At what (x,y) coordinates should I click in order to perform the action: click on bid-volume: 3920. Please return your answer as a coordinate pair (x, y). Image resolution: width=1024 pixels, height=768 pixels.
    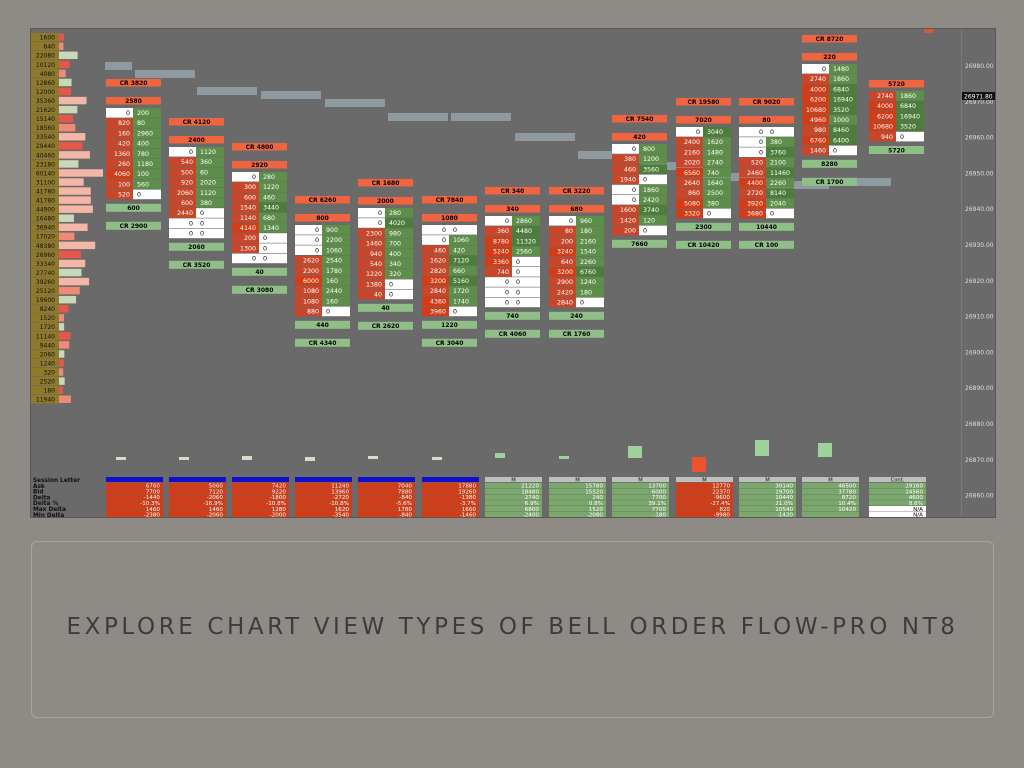
    Looking at the image, I should click on (755, 203).